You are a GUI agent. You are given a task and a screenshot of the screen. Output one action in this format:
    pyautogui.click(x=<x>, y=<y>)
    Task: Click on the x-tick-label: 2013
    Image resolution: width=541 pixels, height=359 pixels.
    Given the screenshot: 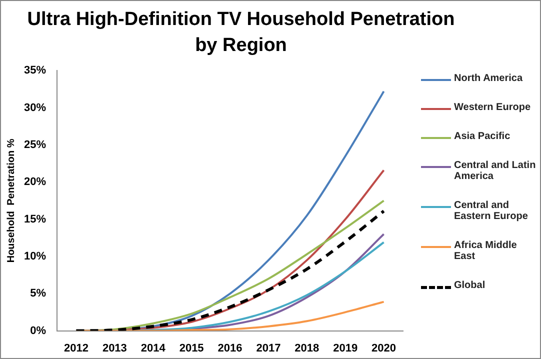 What is the action you would take?
    pyautogui.click(x=114, y=348)
    